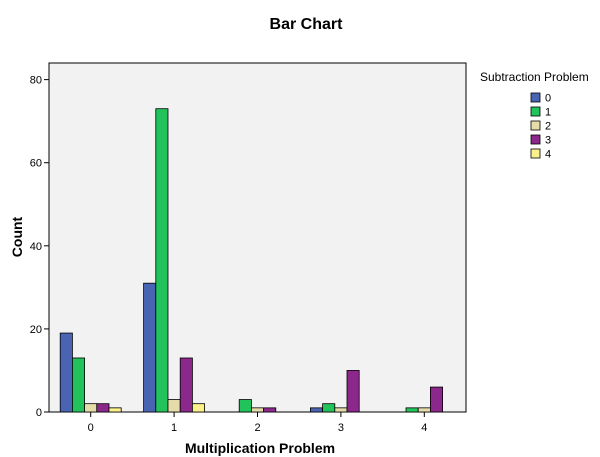  I want to click on y-tick-label: 0, so click(39, 413).